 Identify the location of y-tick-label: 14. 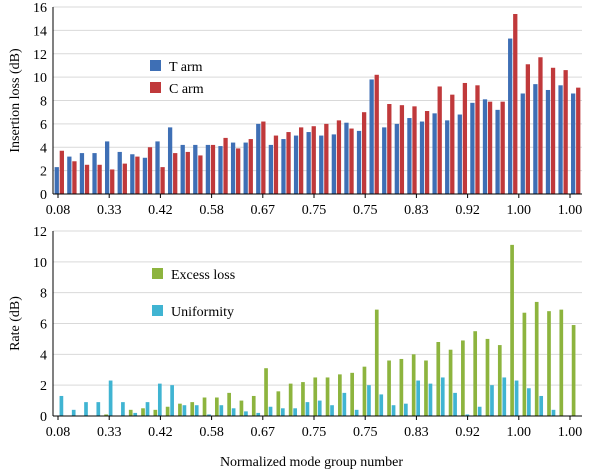
(40, 31).